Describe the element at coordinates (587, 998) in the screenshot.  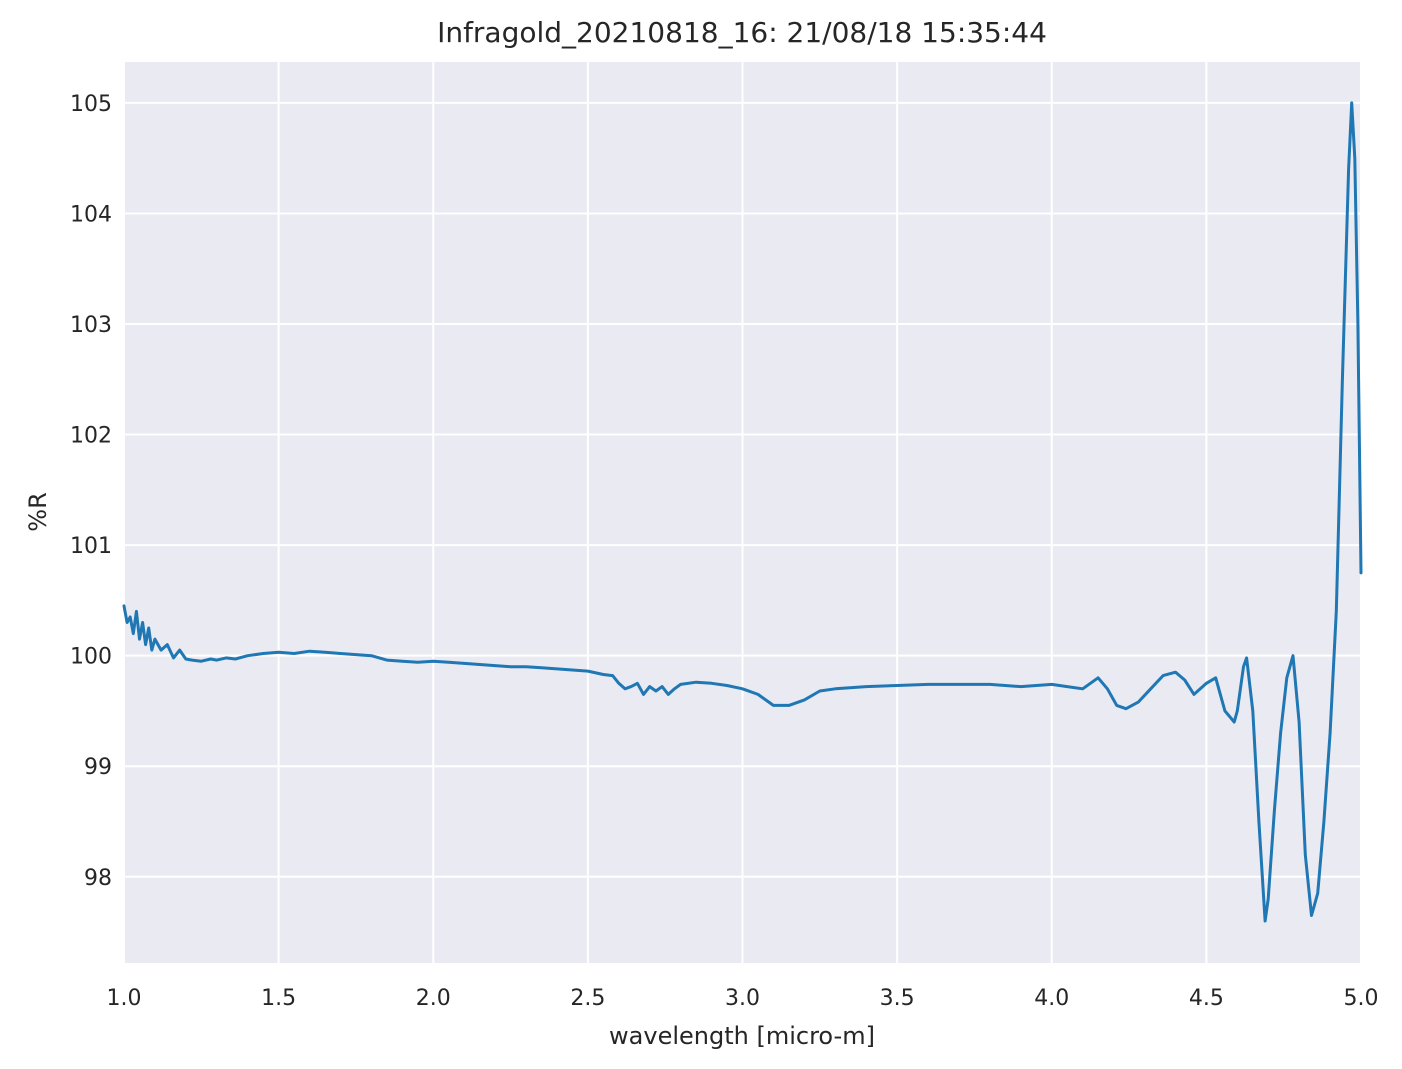
I see `x-tick-label: 2.5` at that location.